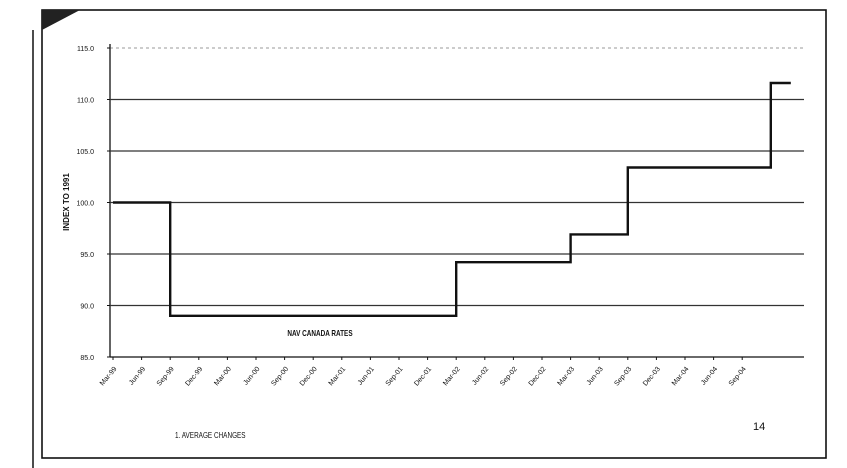 This screenshot has width=847, height=468. What do you see at coordinates (87, 255) in the screenshot?
I see `y-tick-label: 95.0` at bounding box center [87, 255].